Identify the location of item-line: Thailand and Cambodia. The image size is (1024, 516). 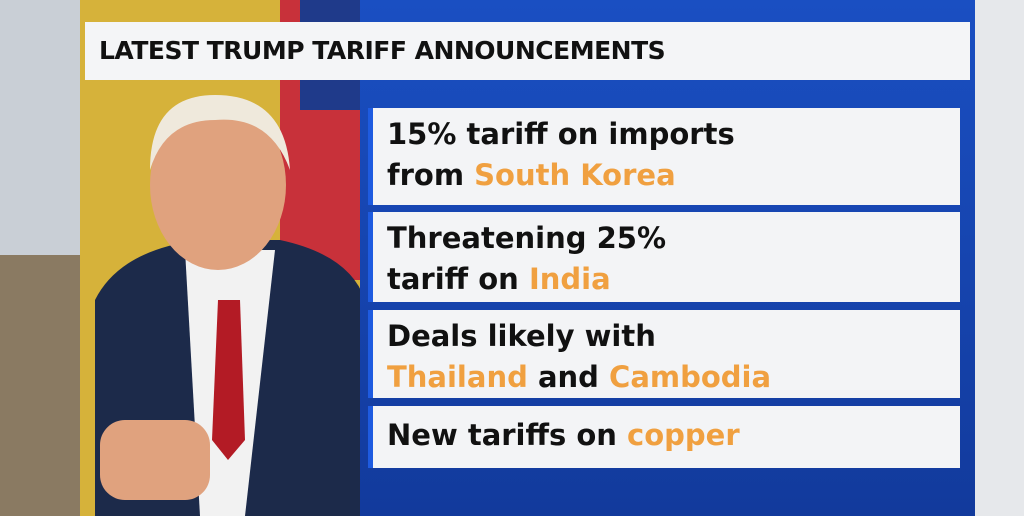
(673, 377).